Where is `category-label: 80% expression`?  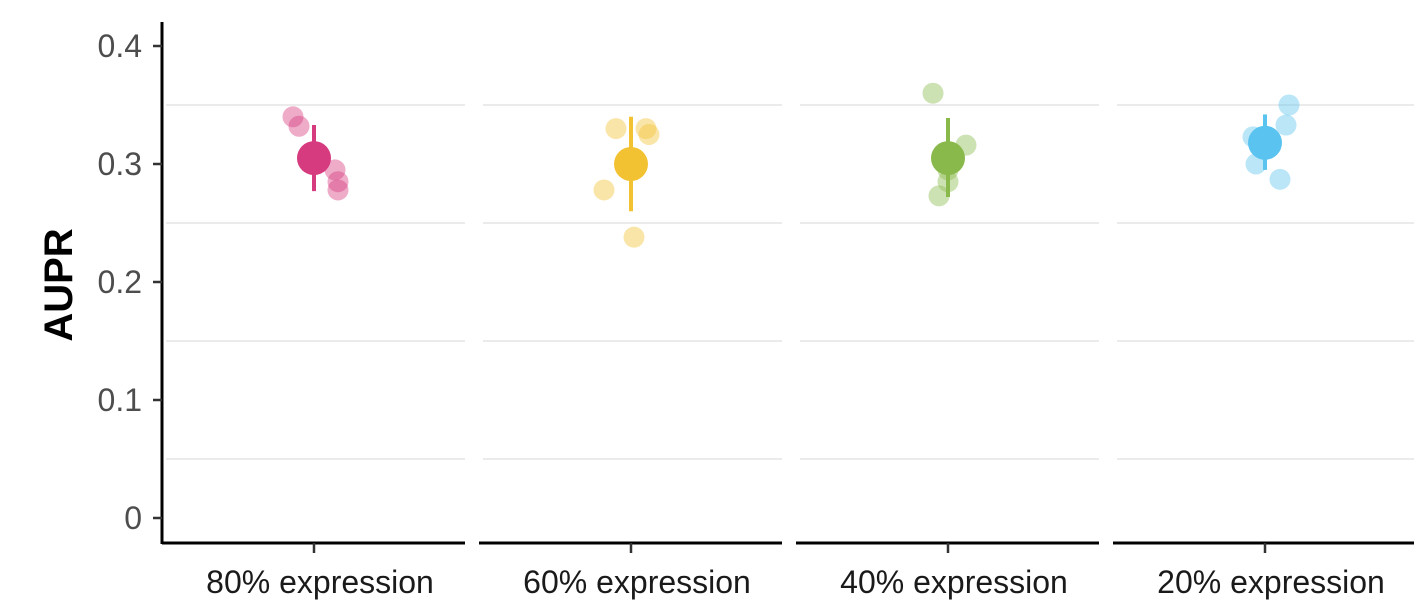 category-label: 80% expression is located at coordinates (320, 582).